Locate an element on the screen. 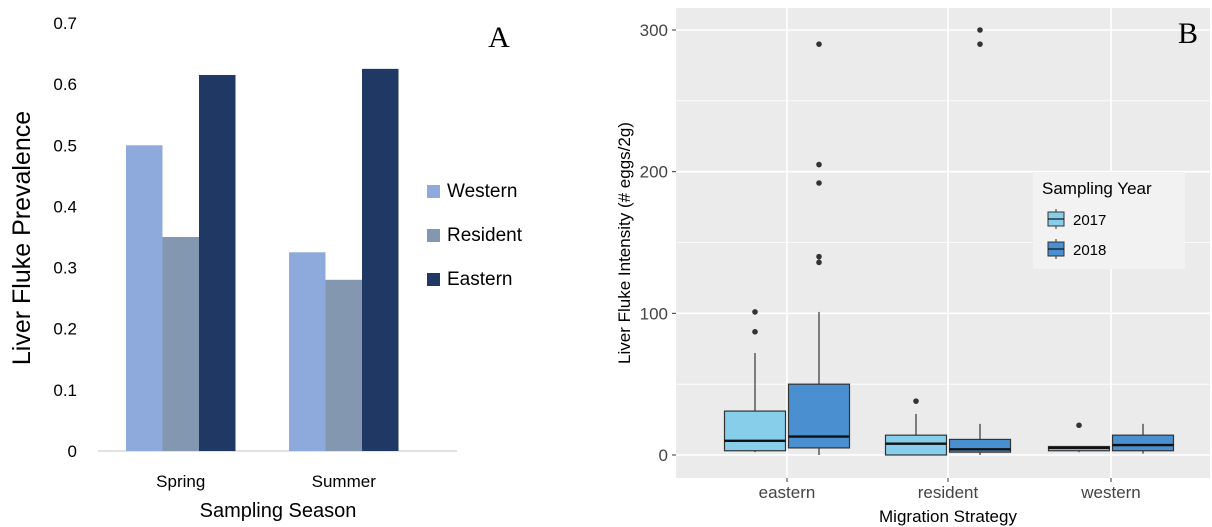  panel-b-label: B is located at coordinates (1188, 33).